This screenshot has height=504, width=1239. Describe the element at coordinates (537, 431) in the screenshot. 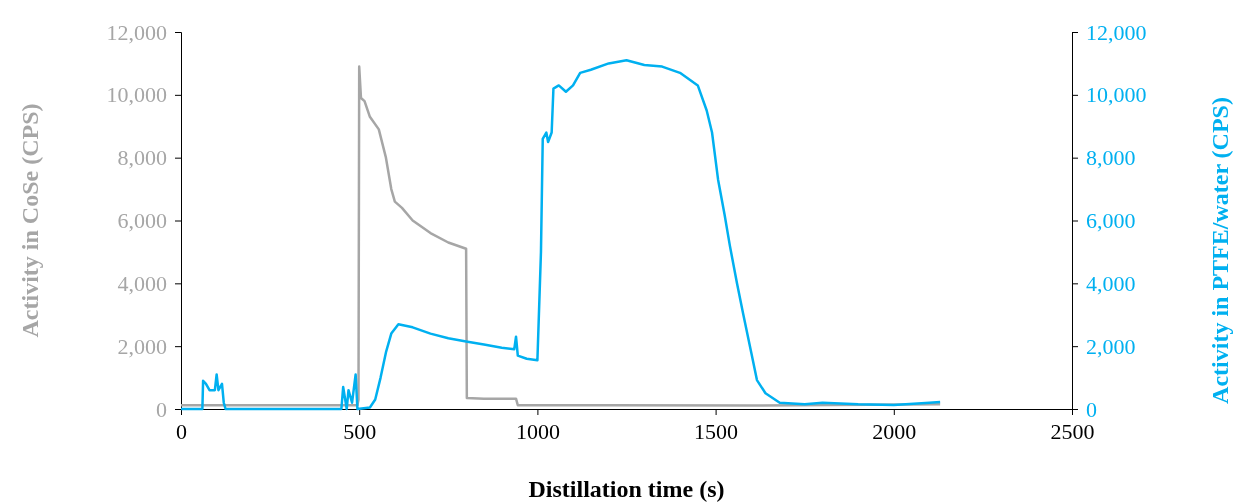

I see `x-tick-label: 1000` at that location.